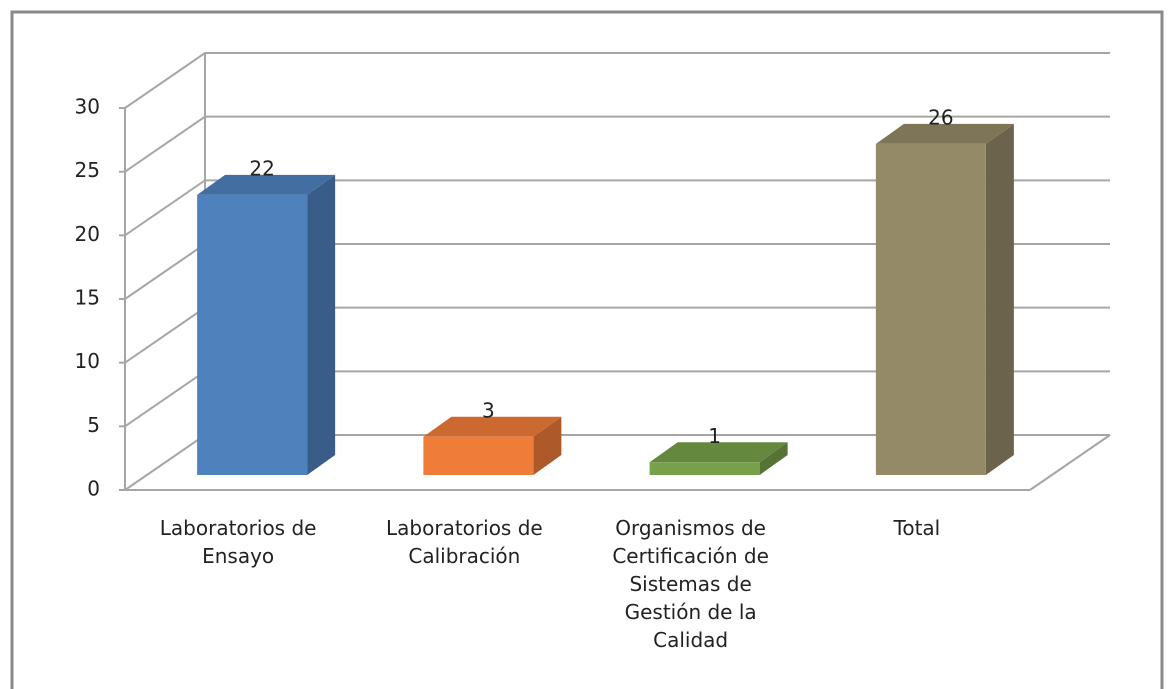 This screenshot has width=1172, height=689. I want to click on y-tick-label: 0, so click(93, 489).